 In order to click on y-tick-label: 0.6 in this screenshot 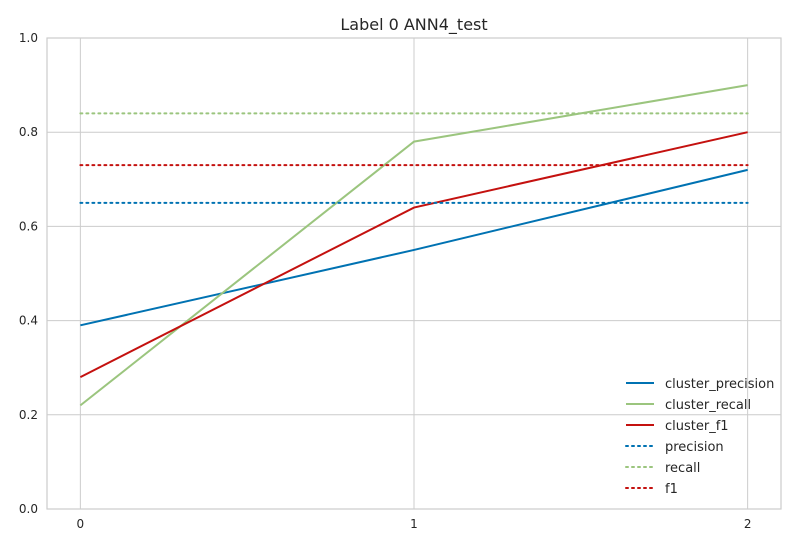, I will do `click(28, 226)`.